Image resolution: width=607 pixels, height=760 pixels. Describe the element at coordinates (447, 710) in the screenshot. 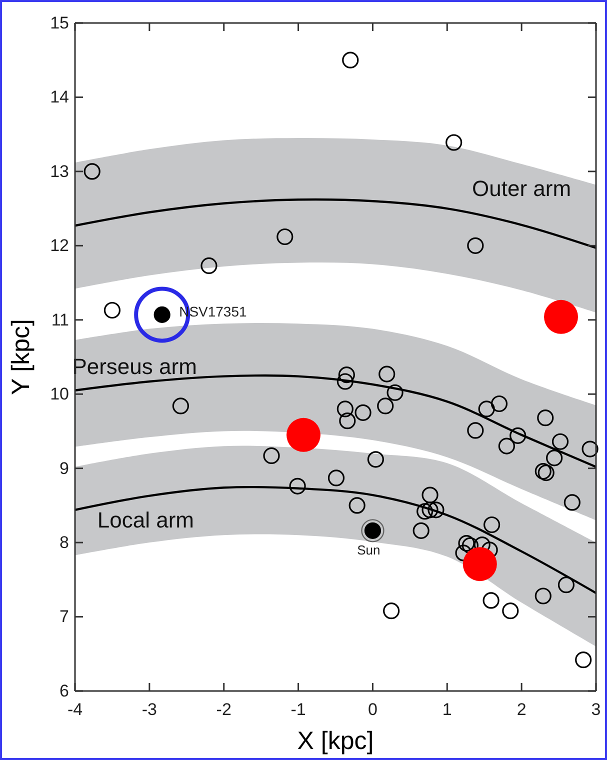

I see `x-tick-label: 1` at that location.